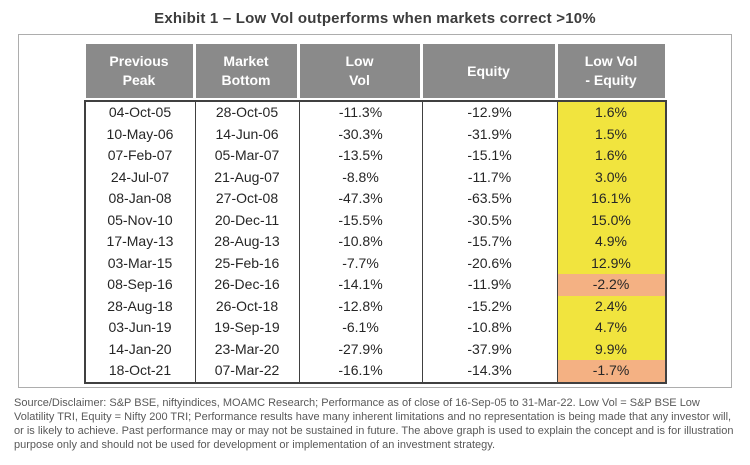 The width and height of the screenshot is (750, 465). What do you see at coordinates (140, 263) in the screenshot?
I see `cell-previous_peak: 03-Mar-15` at bounding box center [140, 263].